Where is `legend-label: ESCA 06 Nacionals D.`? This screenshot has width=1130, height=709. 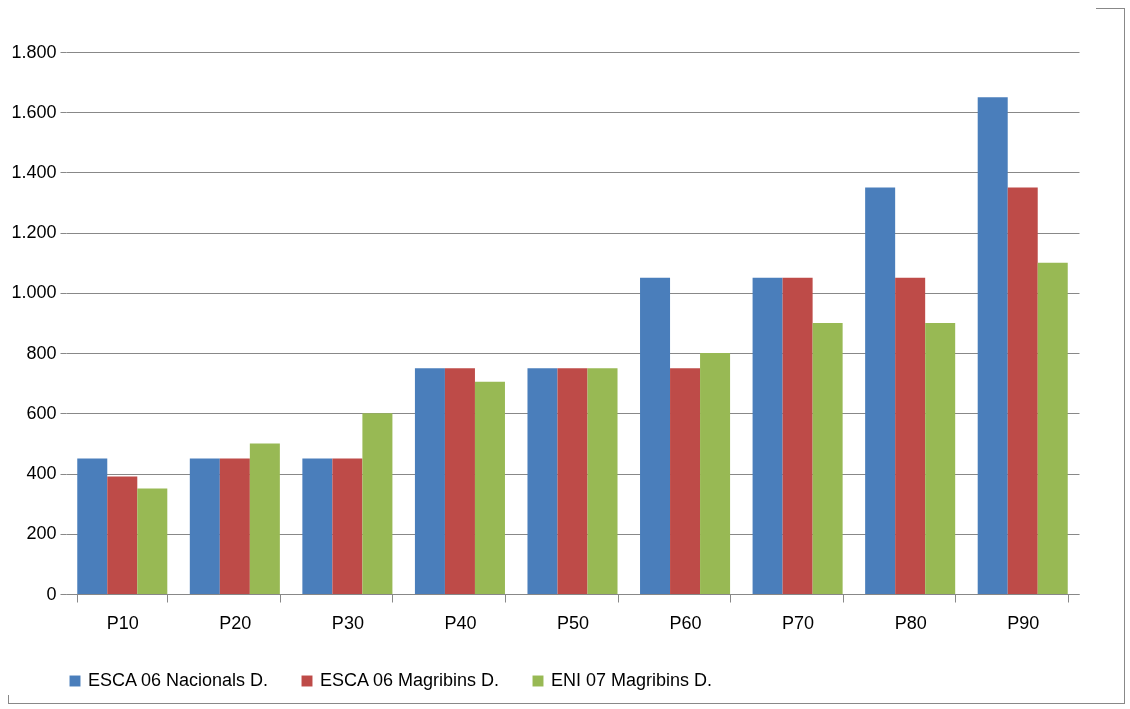 legend-label: ESCA 06 Nacionals D. is located at coordinates (178, 680).